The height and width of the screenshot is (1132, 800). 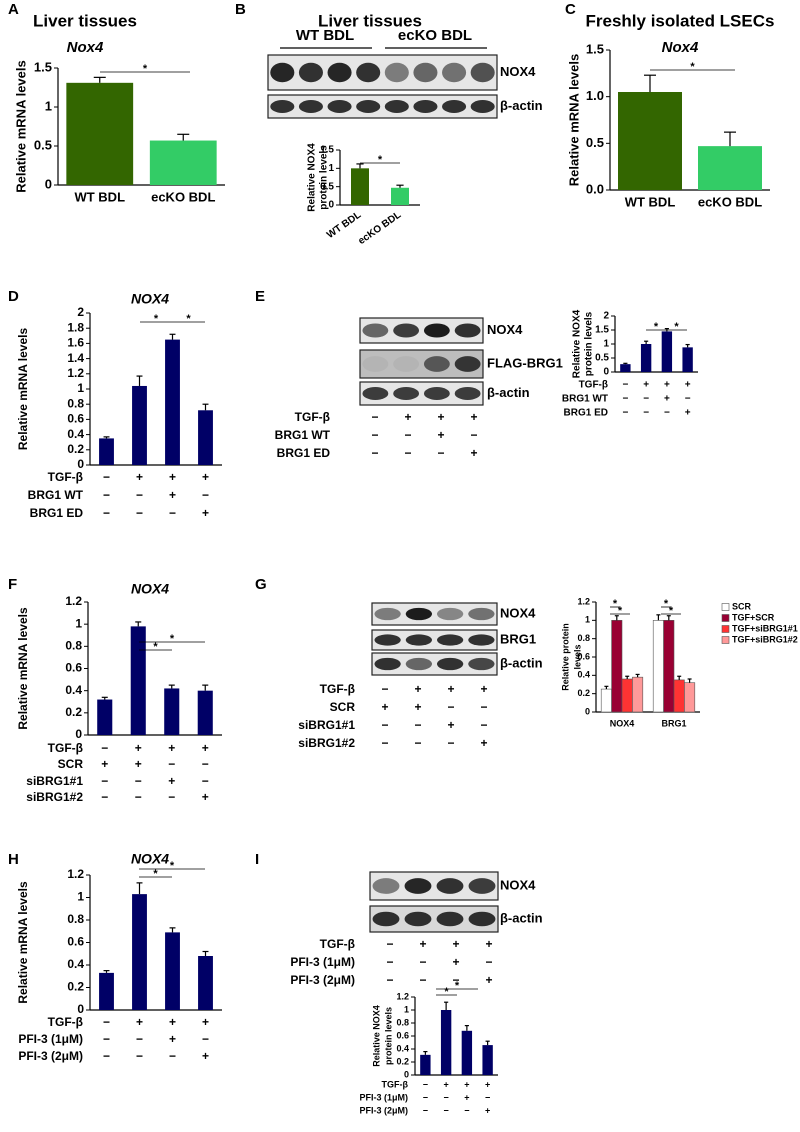 I want to click on condition-label: PFI-3 (2μM), so click(x=322, y=980).